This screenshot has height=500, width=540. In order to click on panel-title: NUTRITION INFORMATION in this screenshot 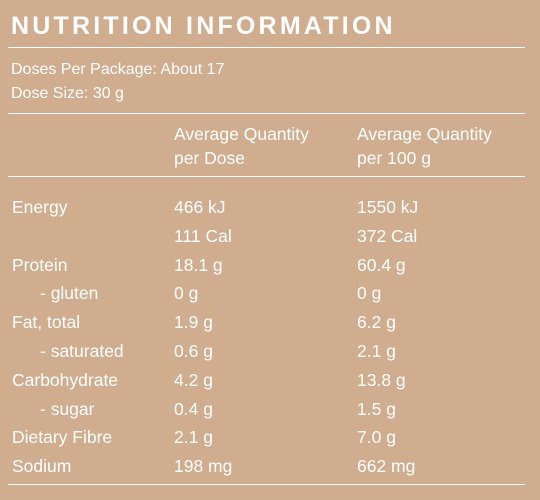, I will do `click(203, 26)`.